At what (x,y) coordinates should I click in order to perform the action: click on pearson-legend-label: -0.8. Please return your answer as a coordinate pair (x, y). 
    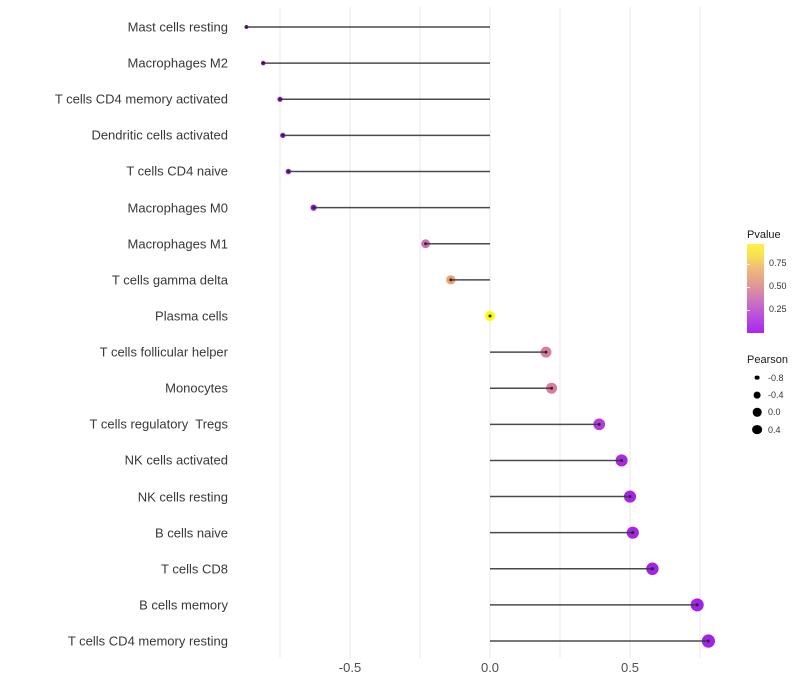
    Looking at the image, I should click on (776, 377).